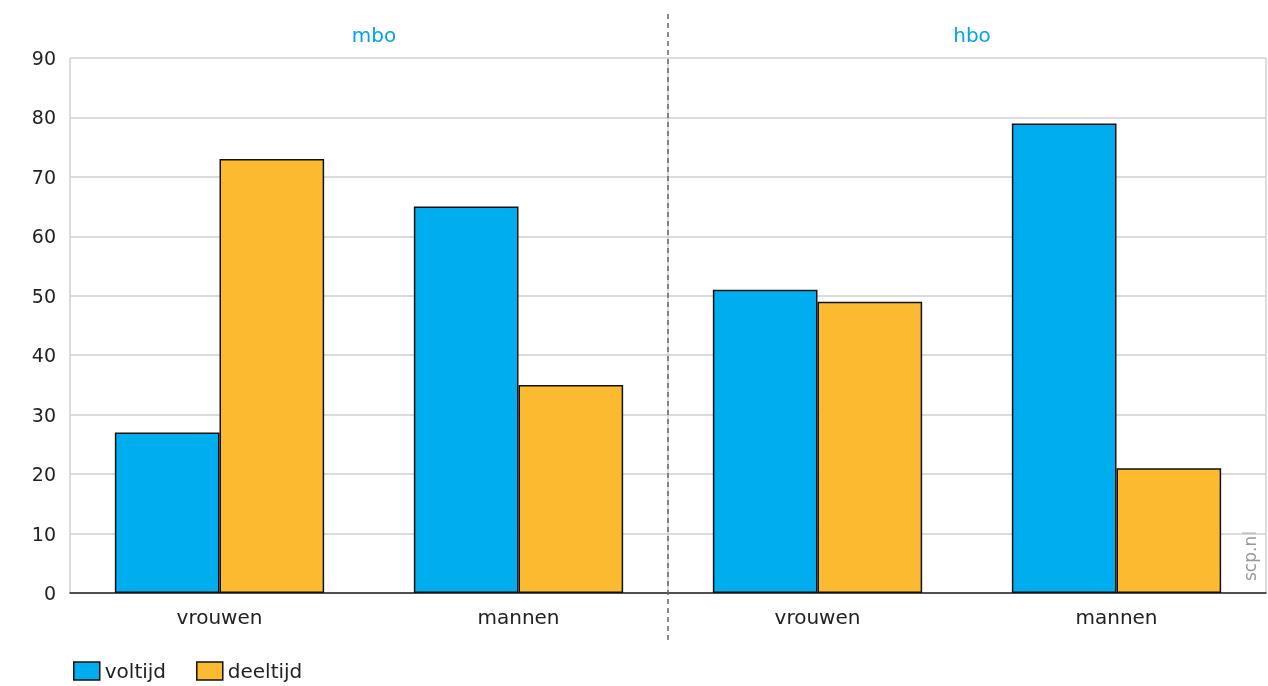 Image resolution: width=1268 pixels, height=686 pixels. I want to click on legend-label: deeltijd, so click(265, 671).